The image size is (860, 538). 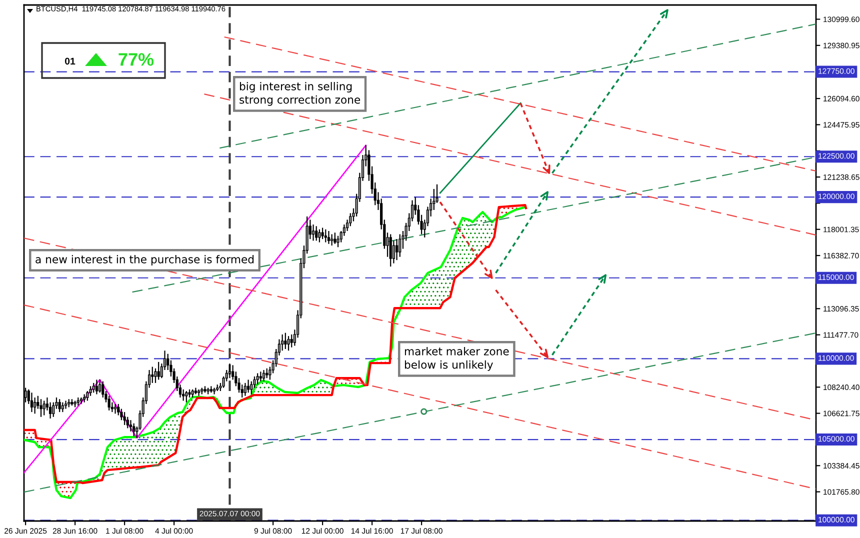 I want to click on annotation: big interest in selling strong correction zone, so click(x=300, y=94).